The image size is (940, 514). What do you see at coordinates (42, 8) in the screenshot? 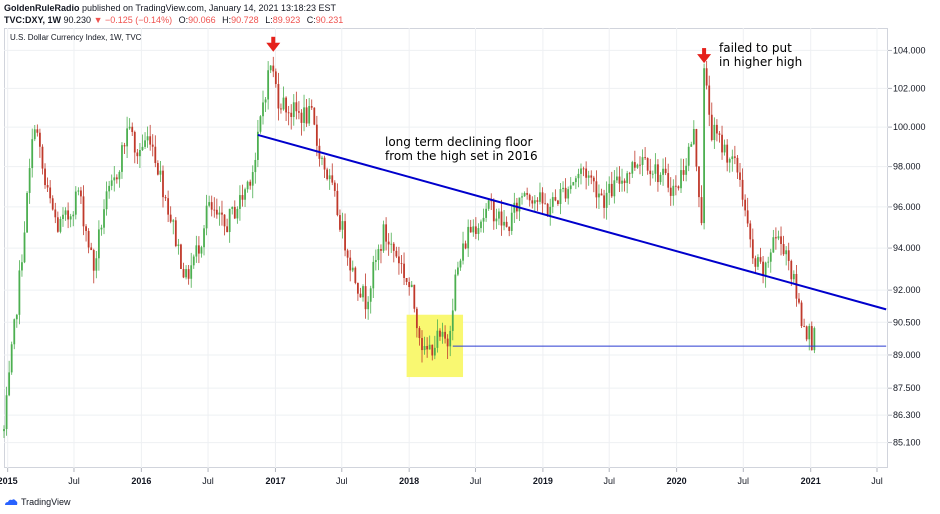
I see `publisher-name: GoldenRuleRadio` at bounding box center [42, 8].